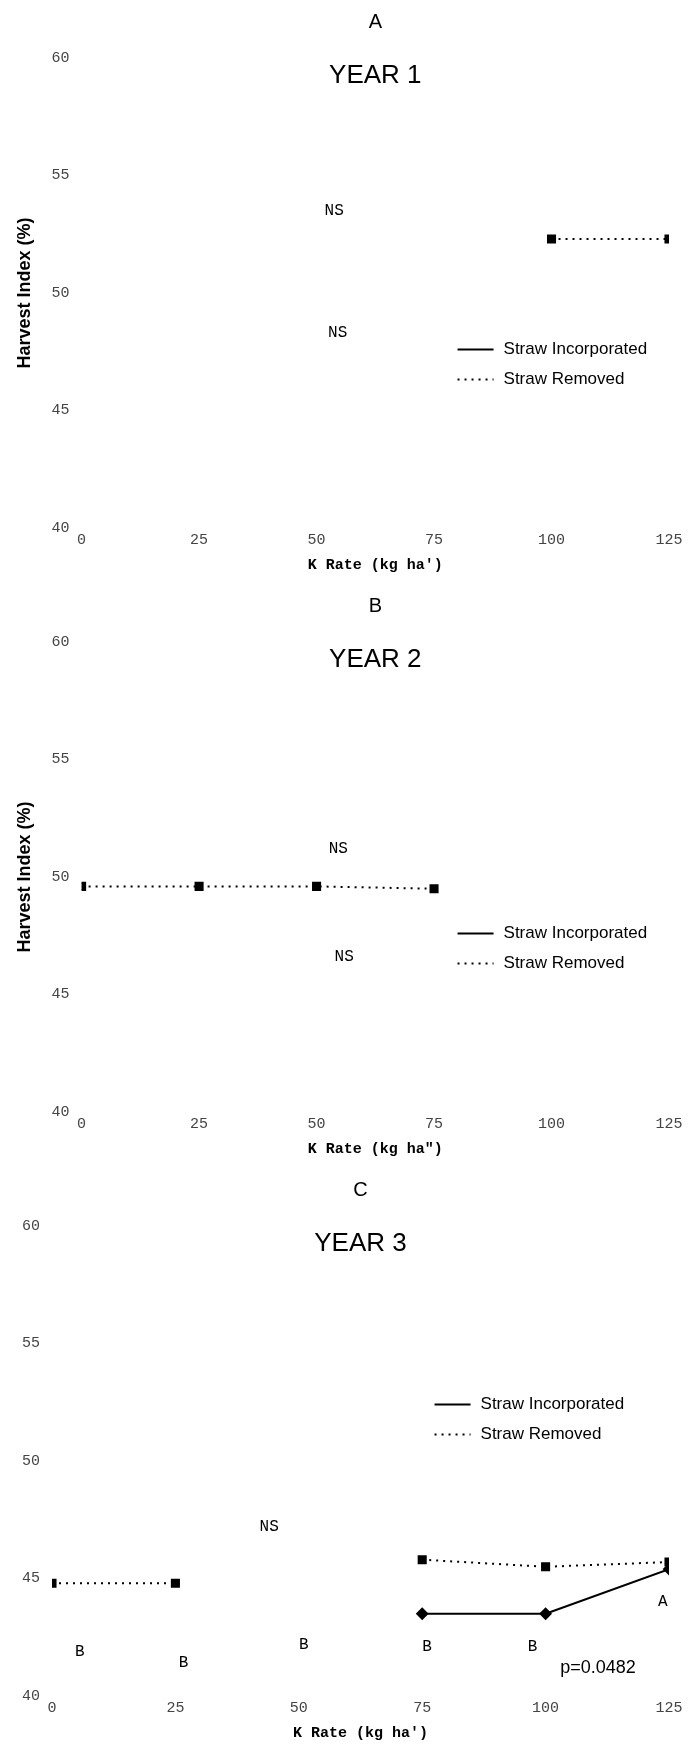 The width and height of the screenshot is (693, 1754). What do you see at coordinates (360, 1242) in the screenshot?
I see `chart-title: YEAR 3` at bounding box center [360, 1242].